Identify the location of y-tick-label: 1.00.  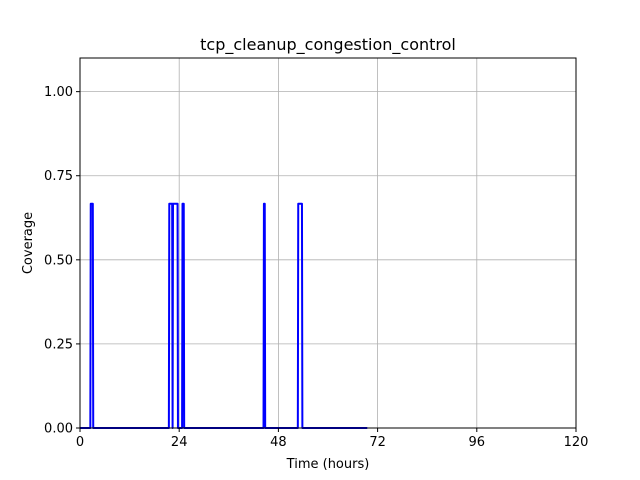
(58, 92).